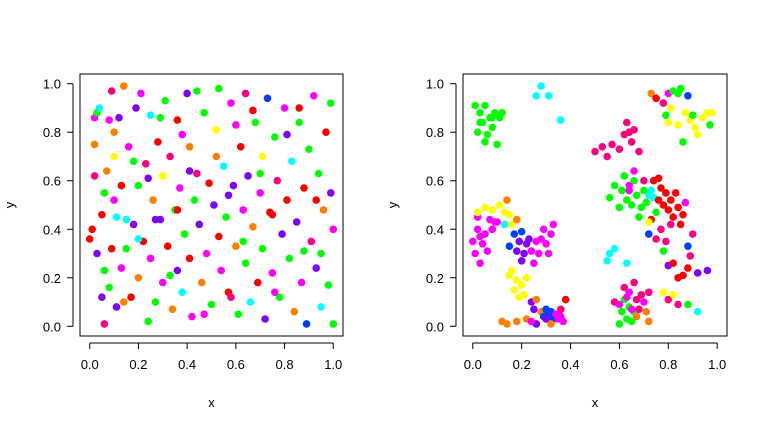  Describe the element at coordinates (473, 364) in the screenshot. I see `x-tick-label: 0.0` at that location.